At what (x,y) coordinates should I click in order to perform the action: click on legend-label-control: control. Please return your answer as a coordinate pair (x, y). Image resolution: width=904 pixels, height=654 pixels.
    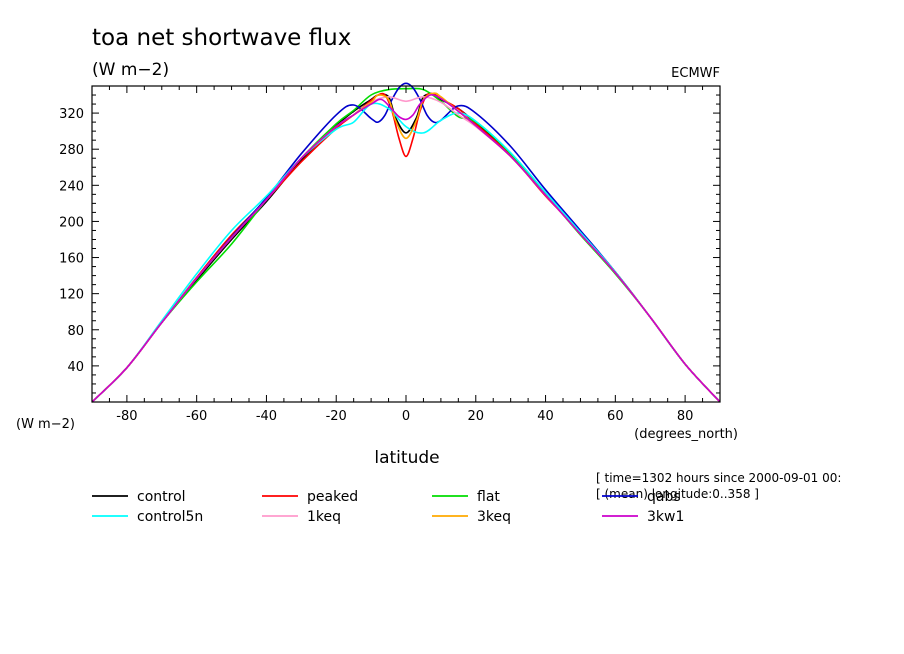
    Looking at the image, I should click on (161, 497).